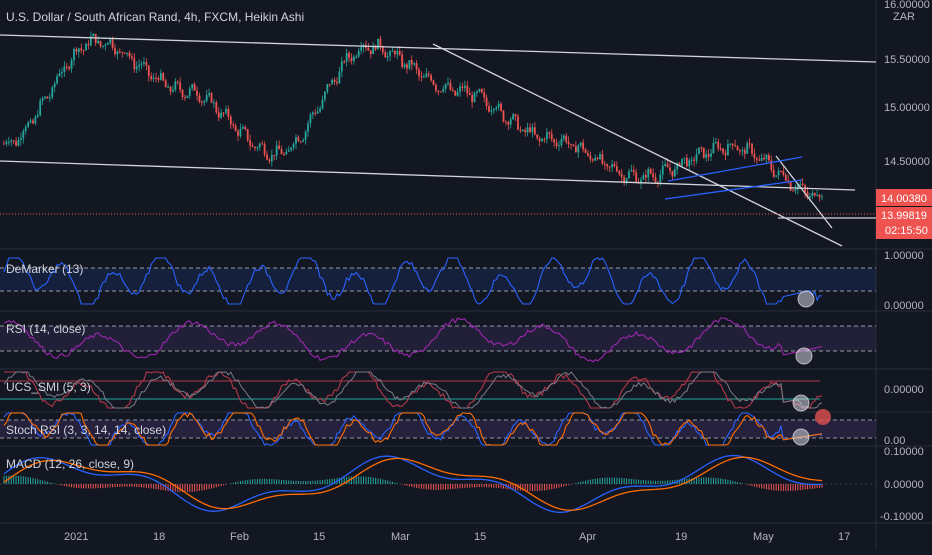 Image resolution: width=932 pixels, height=555 pixels. Describe the element at coordinates (413, 390) in the screenshot. I see `smi-line` at that location.